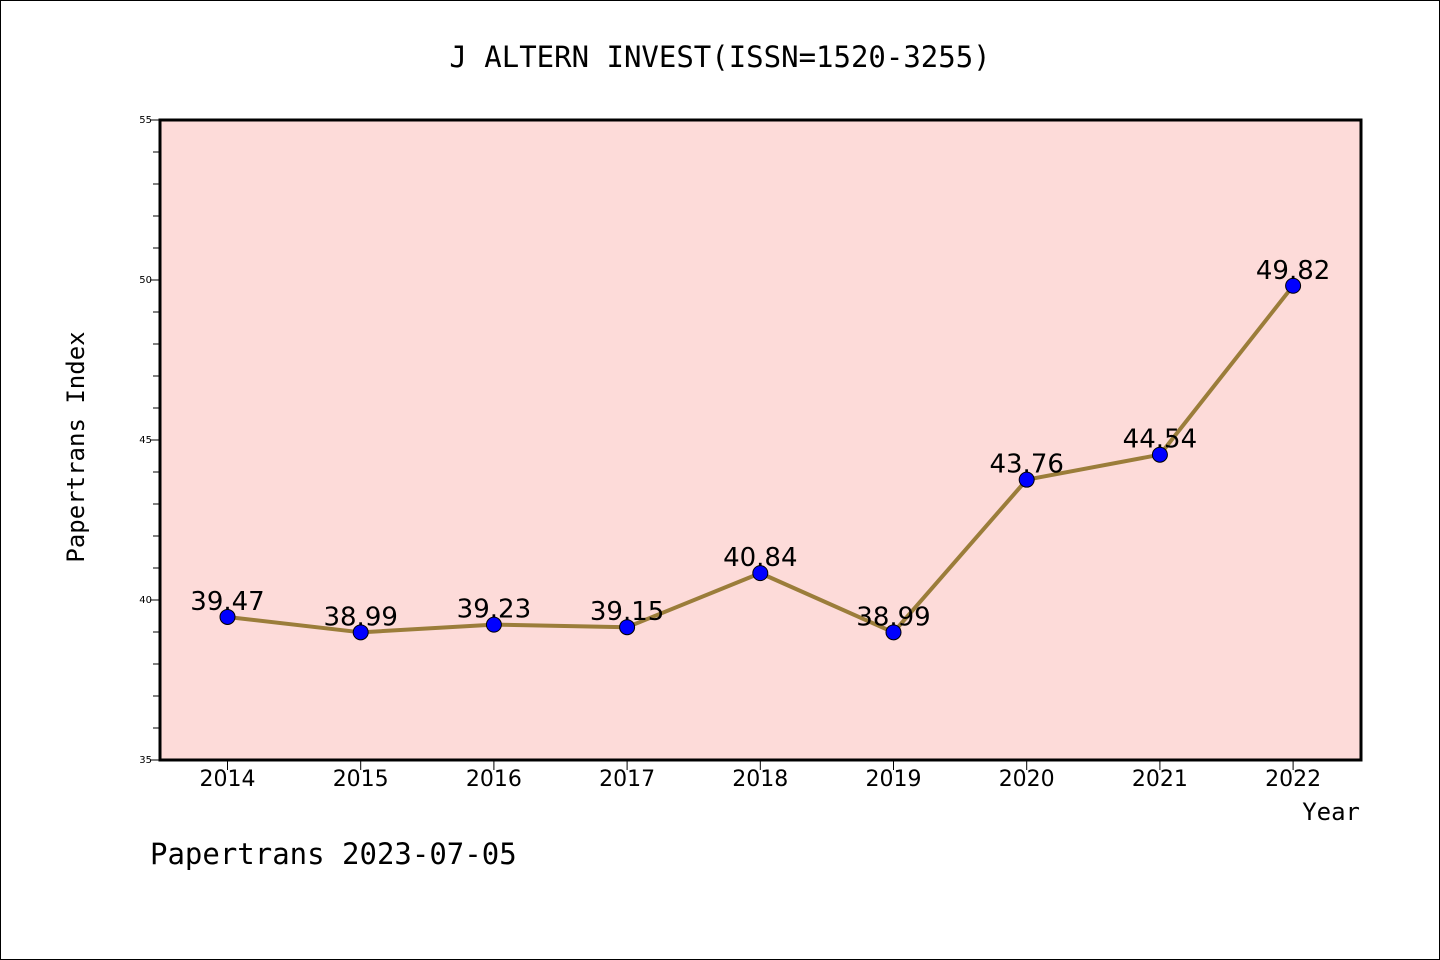  I want to click on y-axis: 35 40 45 50 55, so click(149, 440).